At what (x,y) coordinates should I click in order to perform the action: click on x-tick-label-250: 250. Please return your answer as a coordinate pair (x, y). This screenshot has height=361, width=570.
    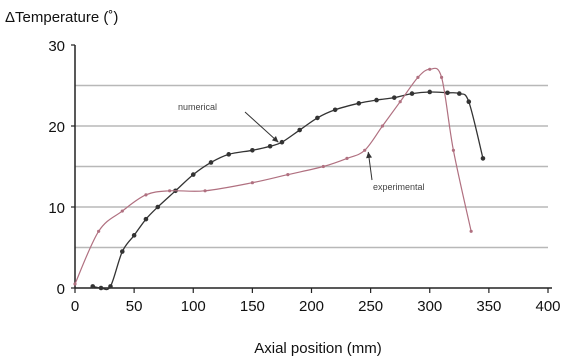
    Looking at the image, I should click on (370, 306).